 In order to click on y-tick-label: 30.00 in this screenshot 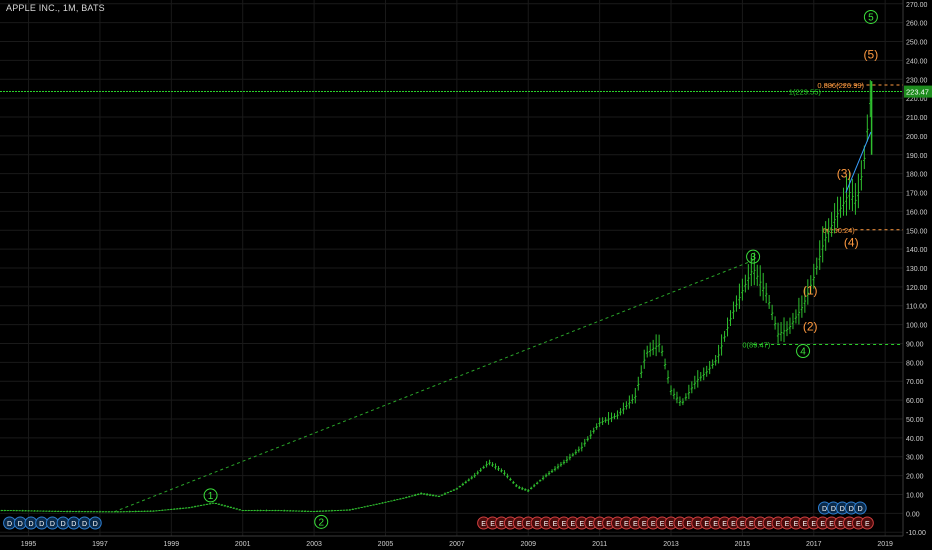, I will do `click(915, 458)`.